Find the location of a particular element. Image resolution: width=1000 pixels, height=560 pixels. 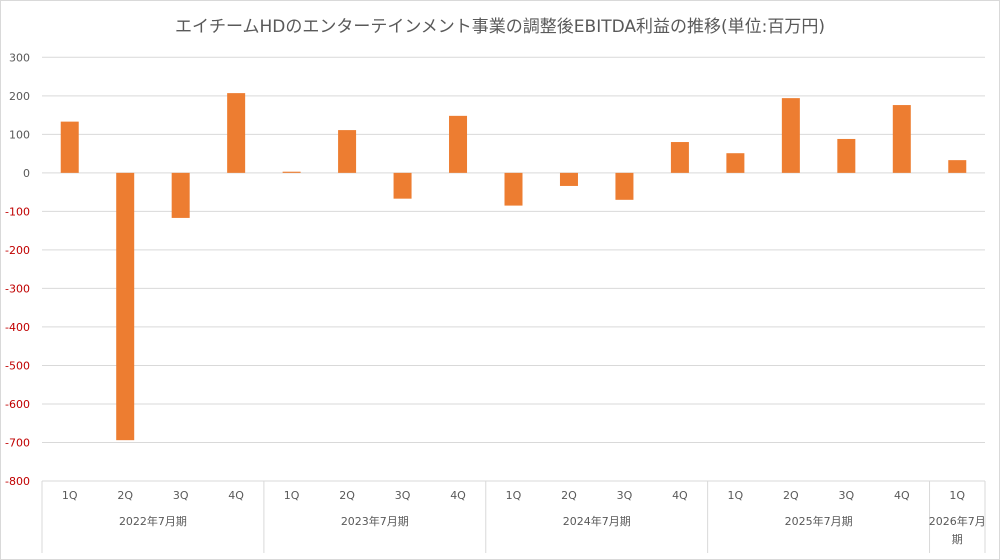

y-tick-label: -600 is located at coordinates (17, 404).